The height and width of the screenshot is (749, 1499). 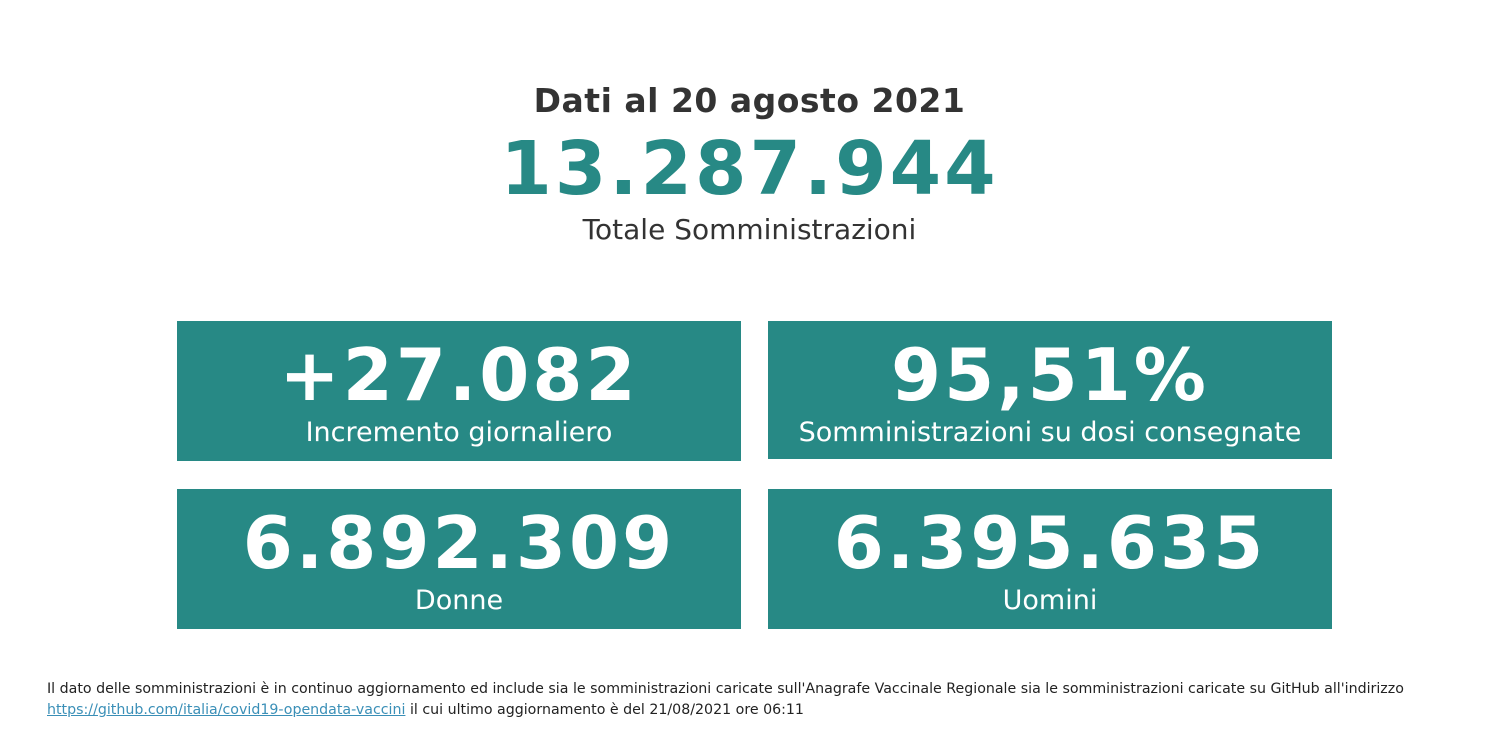 What do you see at coordinates (459, 543) in the screenshot?
I see `women-value: 6.892.309` at bounding box center [459, 543].